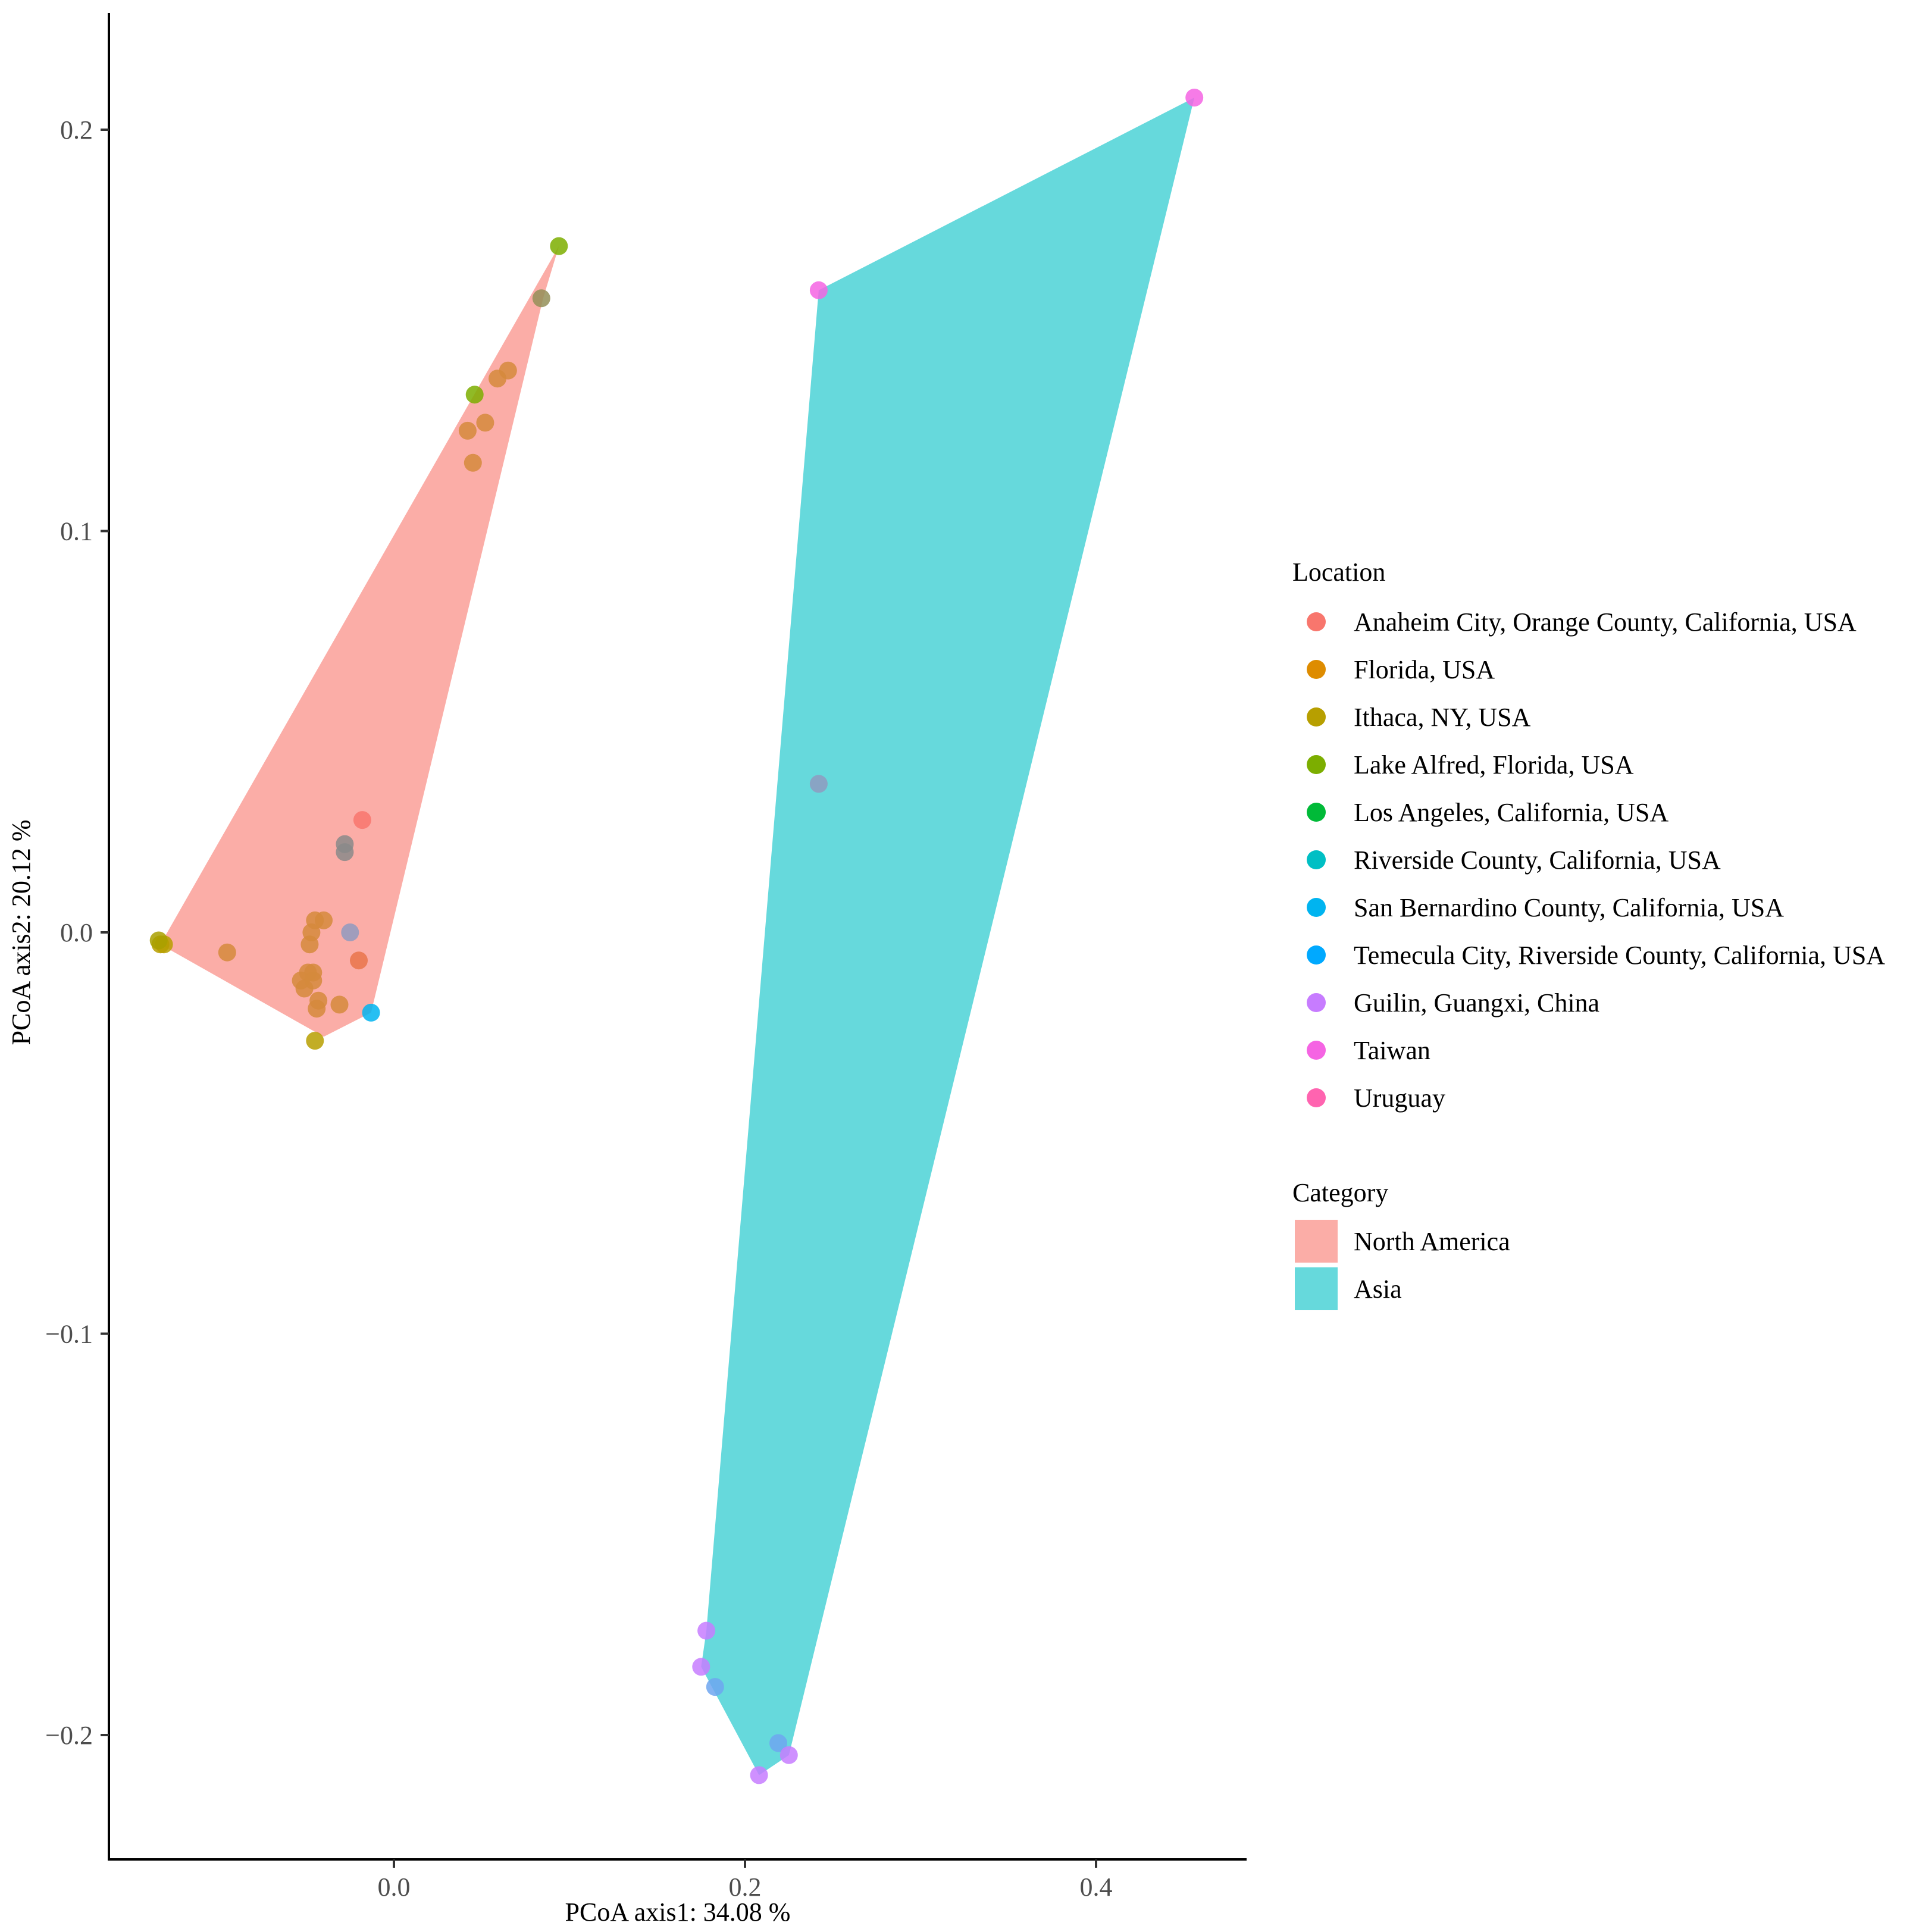  Describe the element at coordinates (1537, 860) in the screenshot. I see `legend-label-location: Riverside County, California, USA` at that location.